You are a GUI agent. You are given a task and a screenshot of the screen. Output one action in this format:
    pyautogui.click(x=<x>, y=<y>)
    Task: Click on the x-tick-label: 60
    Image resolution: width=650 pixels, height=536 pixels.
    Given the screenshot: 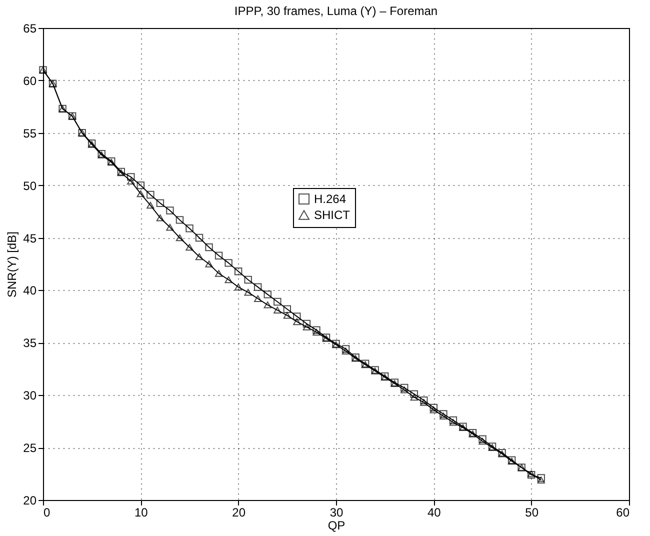 What is the action you would take?
    pyautogui.click(x=623, y=513)
    